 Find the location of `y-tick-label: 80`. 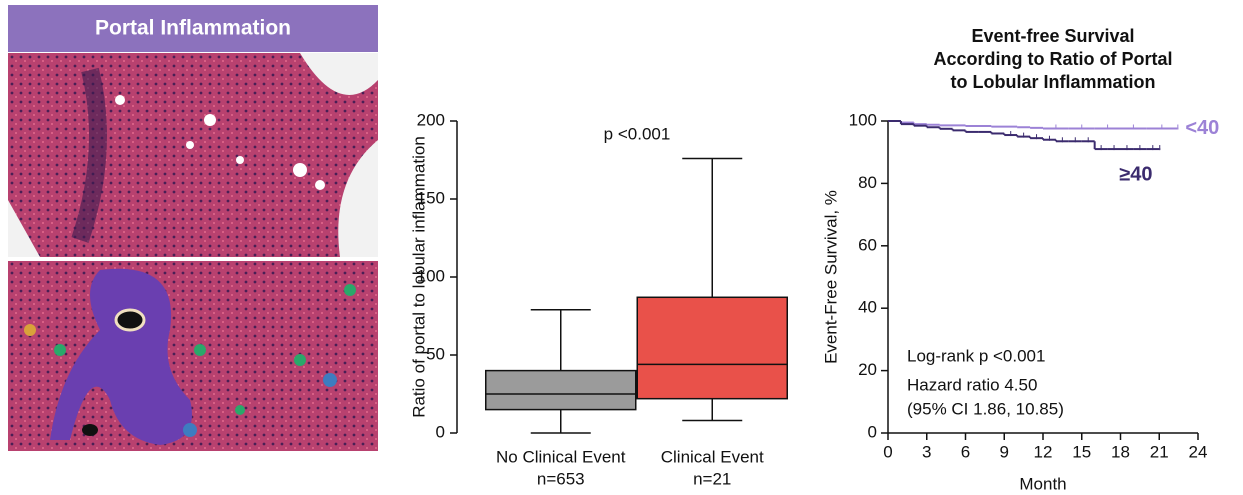

y-tick-label: 80 is located at coordinates (867, 182).